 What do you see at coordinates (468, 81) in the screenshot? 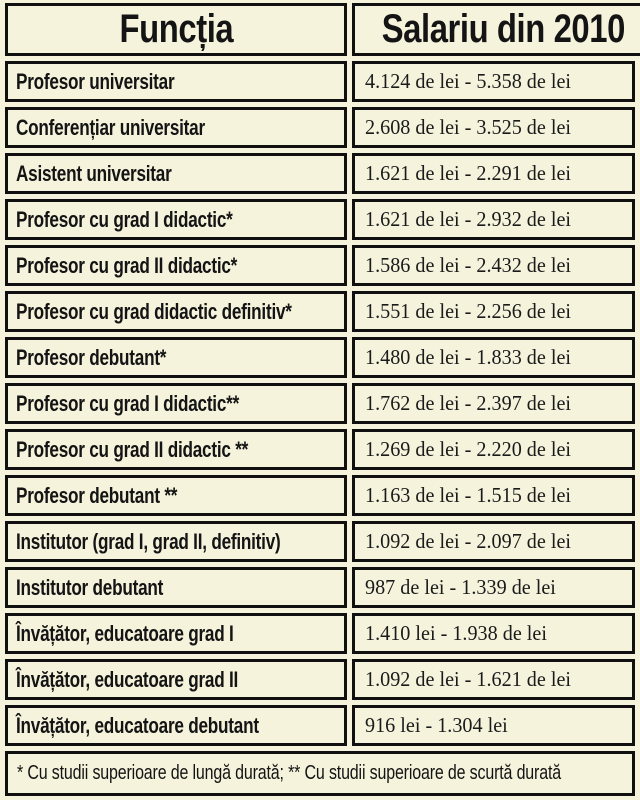
I see `salary-value: 4.124 de lei - 5.358 de lei` at bounding box center [468, 81].